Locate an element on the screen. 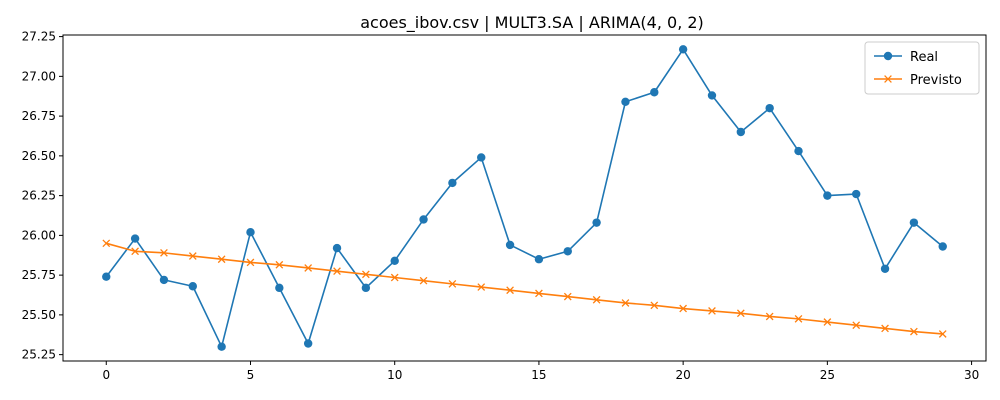 The width and height of the screenshot is (1000, 400). y-tick-label: 25.75 is located at coordinates (39, 275).